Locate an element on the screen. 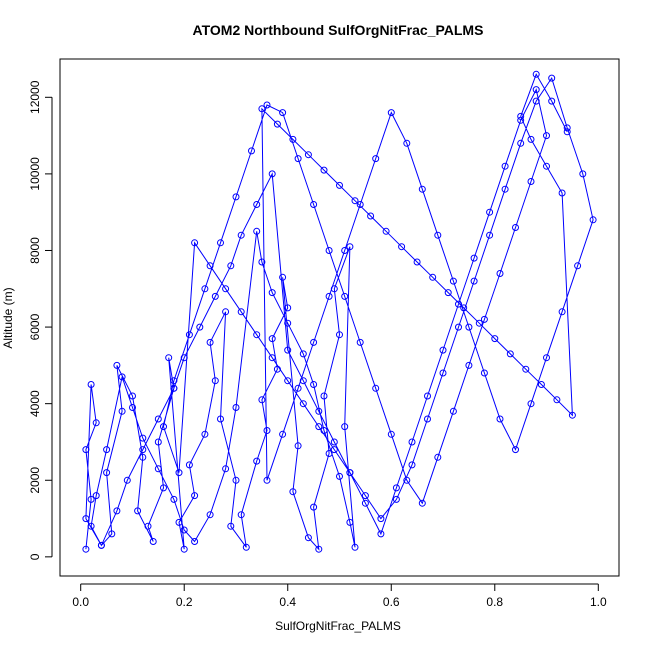  y-axis: 0 2000 4000 6000 8000 10000 12000 is located at coordinates (40, 320).